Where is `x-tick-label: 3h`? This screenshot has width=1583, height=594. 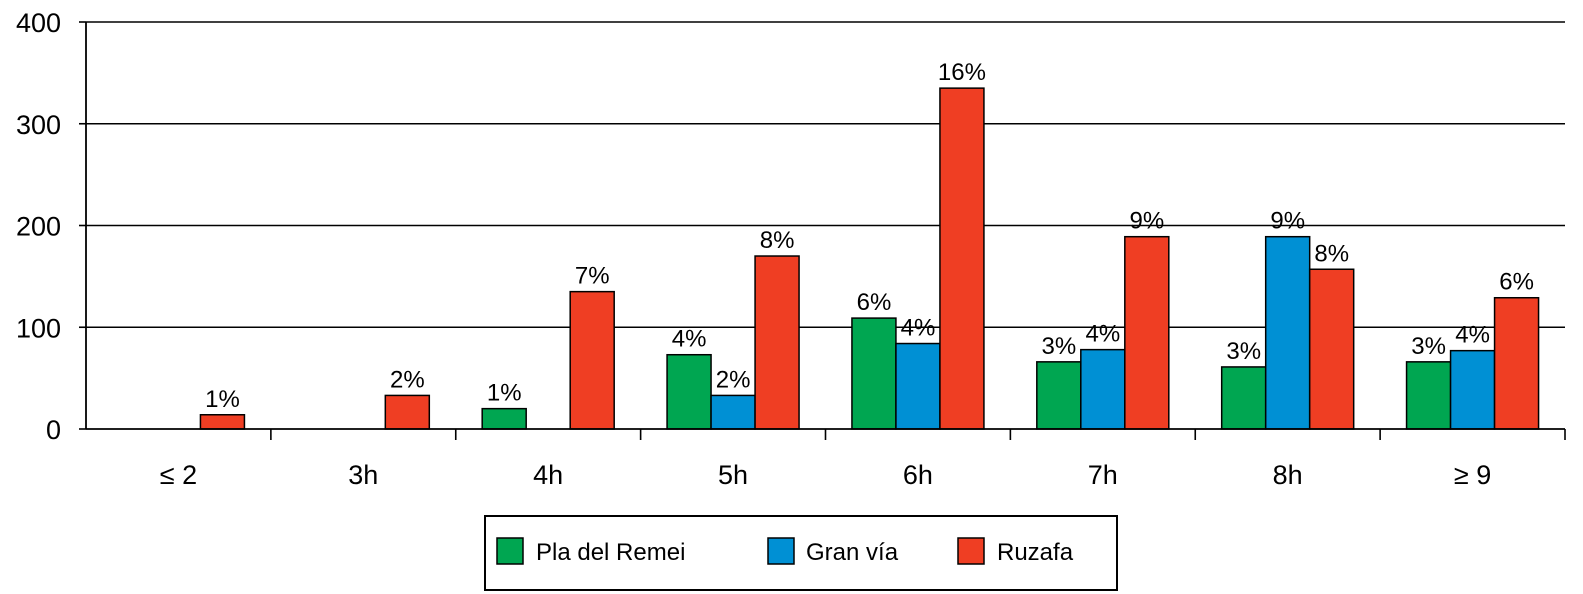
x-tick-label: 3h is located at coordinates (363, 475).